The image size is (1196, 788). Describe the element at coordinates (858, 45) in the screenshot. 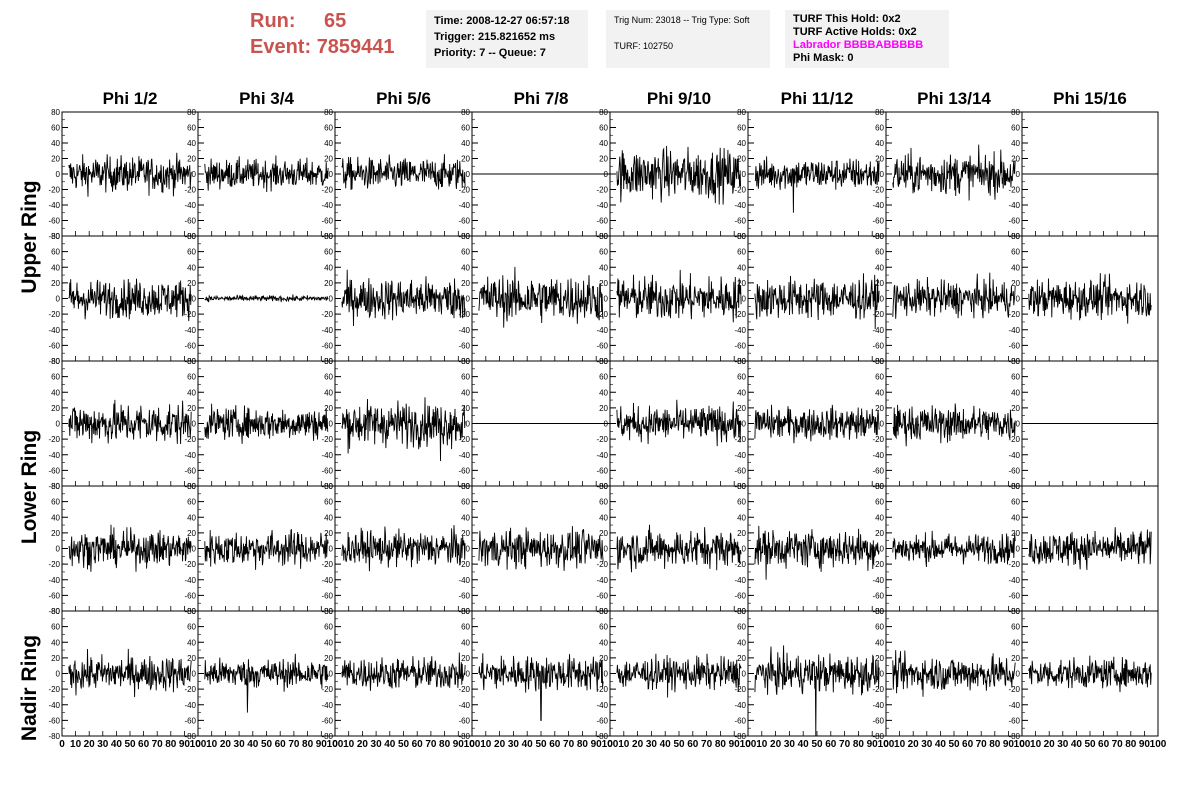

I see `labrador-text: Labrador BBBBABBBBB` at that location.